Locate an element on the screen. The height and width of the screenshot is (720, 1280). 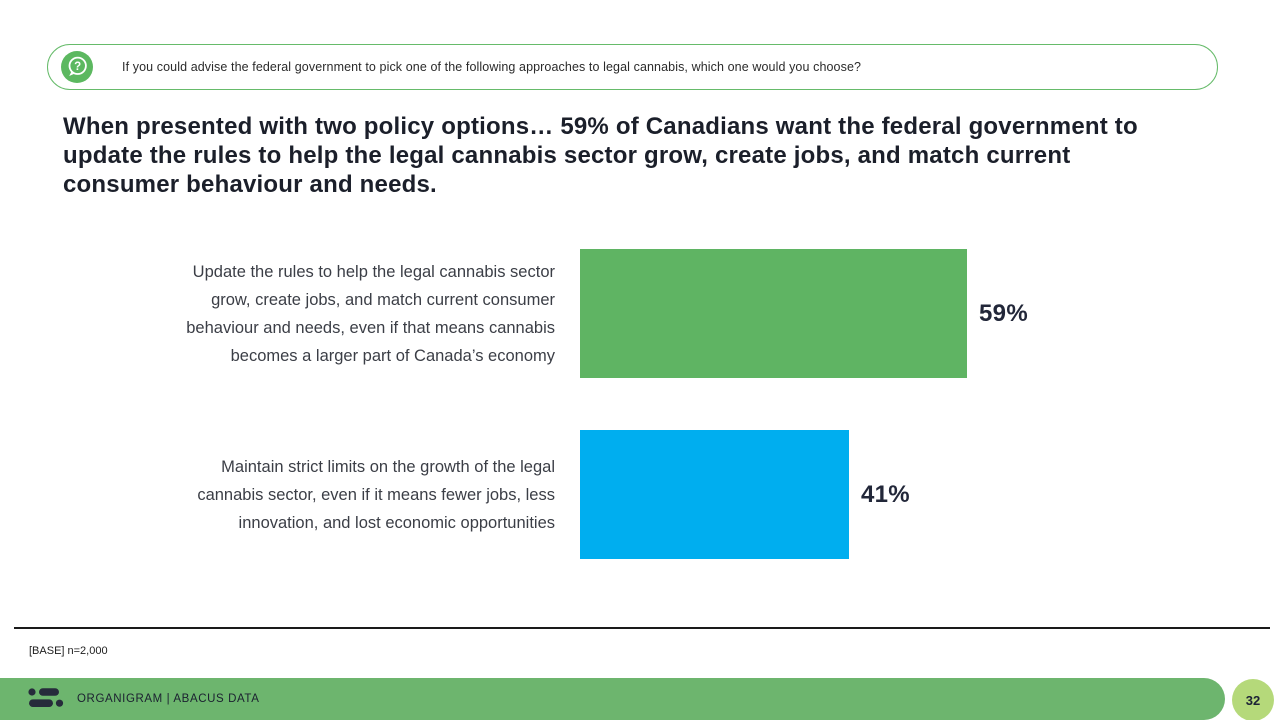
question-speech-bubble-icon: ? is located at coordinates (77, 67).